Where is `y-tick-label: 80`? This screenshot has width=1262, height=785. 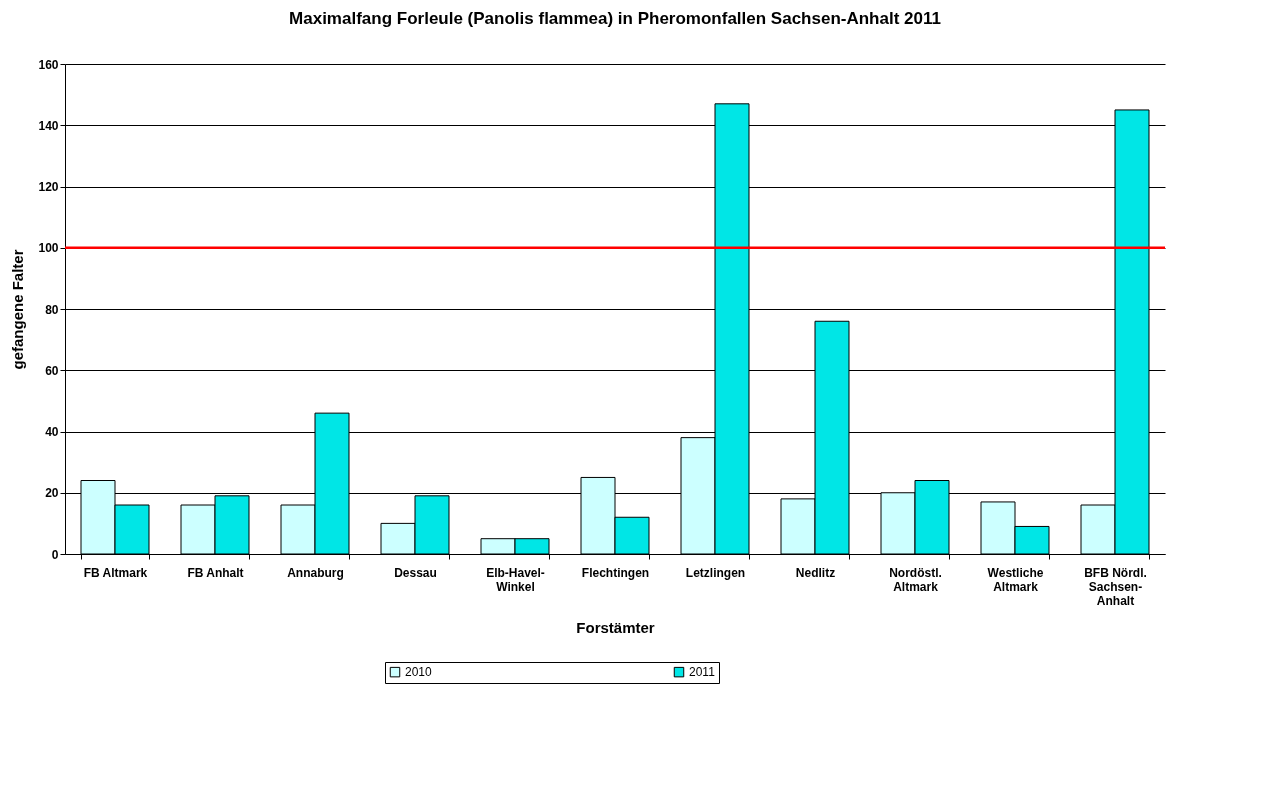
y-tick-label: 80 is located at coordinates (52, 309).